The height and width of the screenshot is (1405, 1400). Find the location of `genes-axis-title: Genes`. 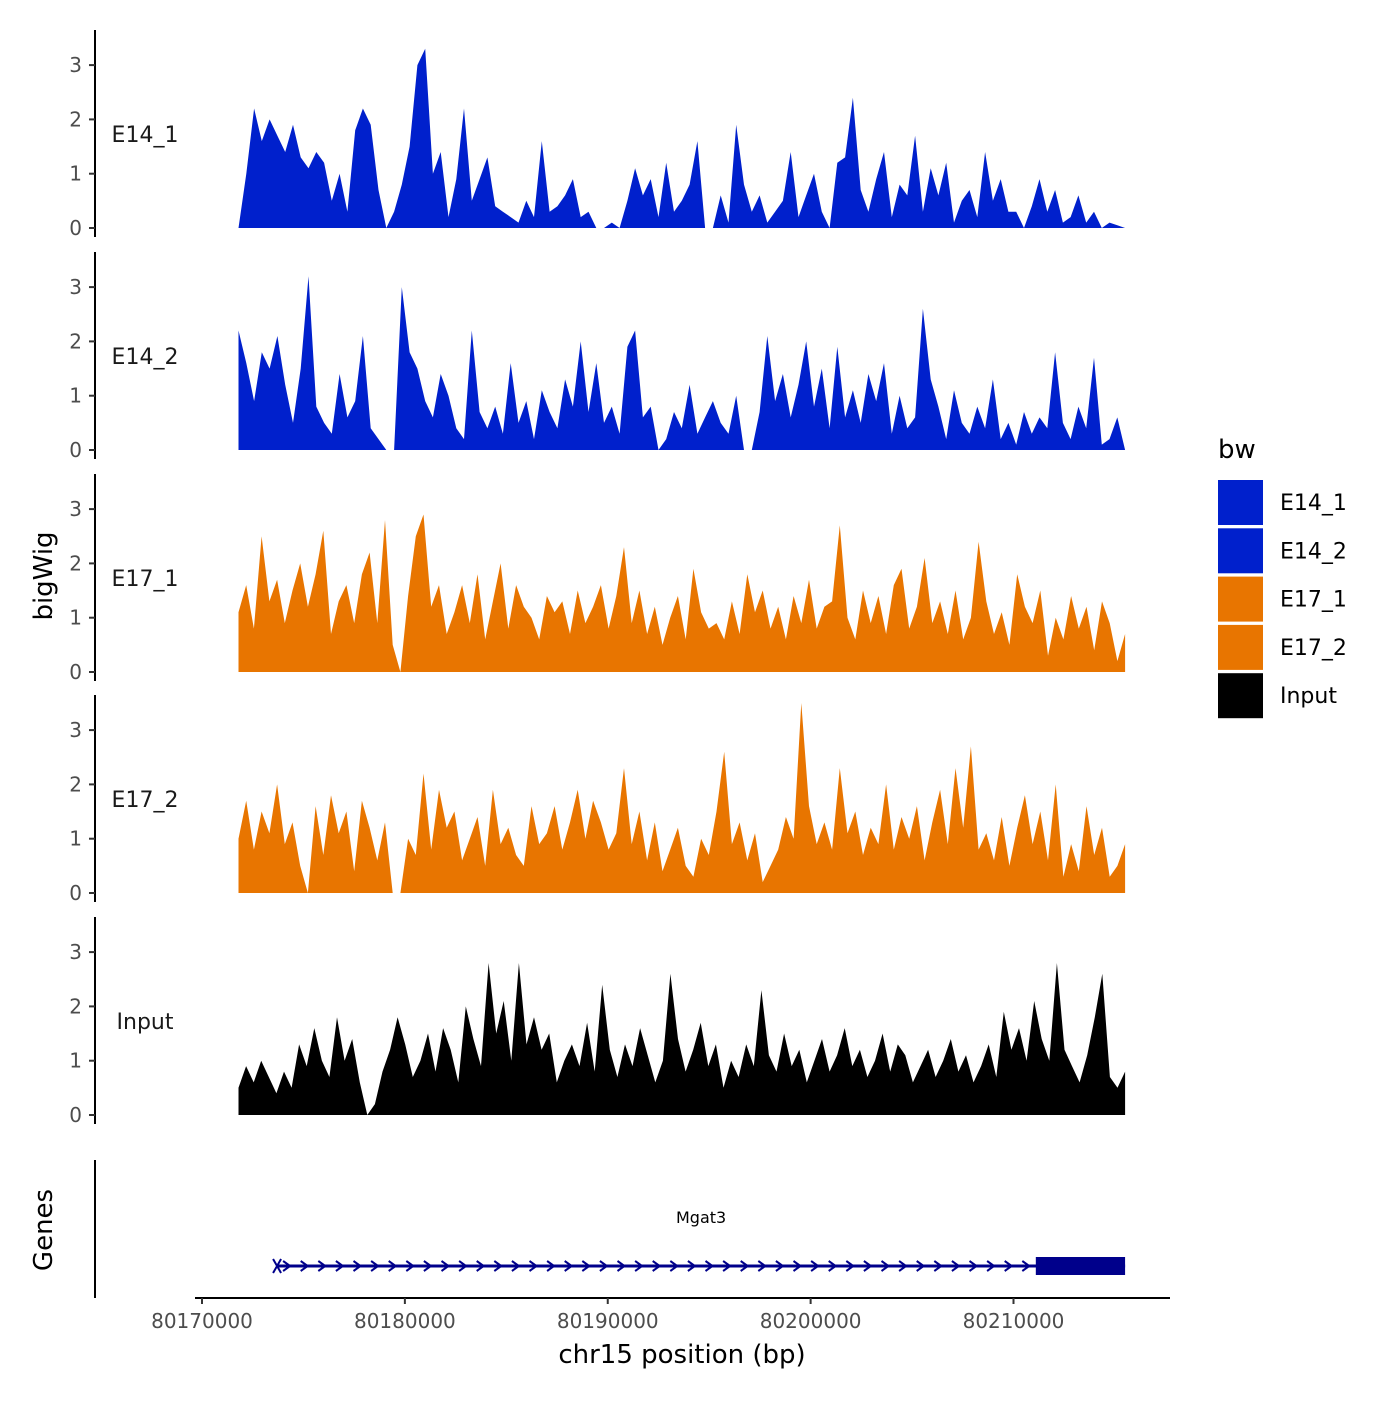

genes-axis-title: Genes is located at coordinates (44, 1230).